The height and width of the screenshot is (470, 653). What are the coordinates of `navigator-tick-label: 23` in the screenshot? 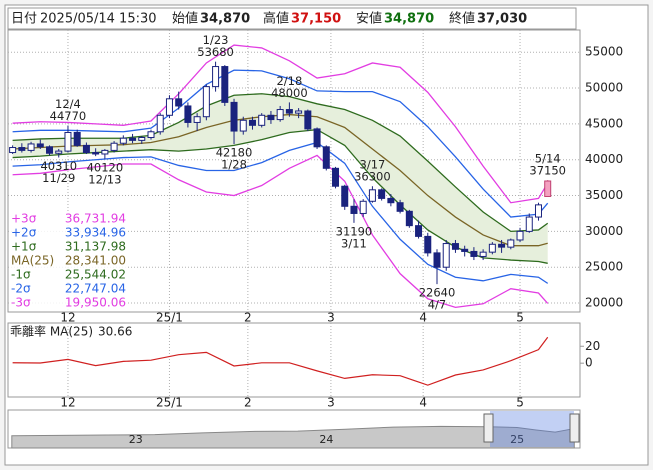 It's located at (136, 439).